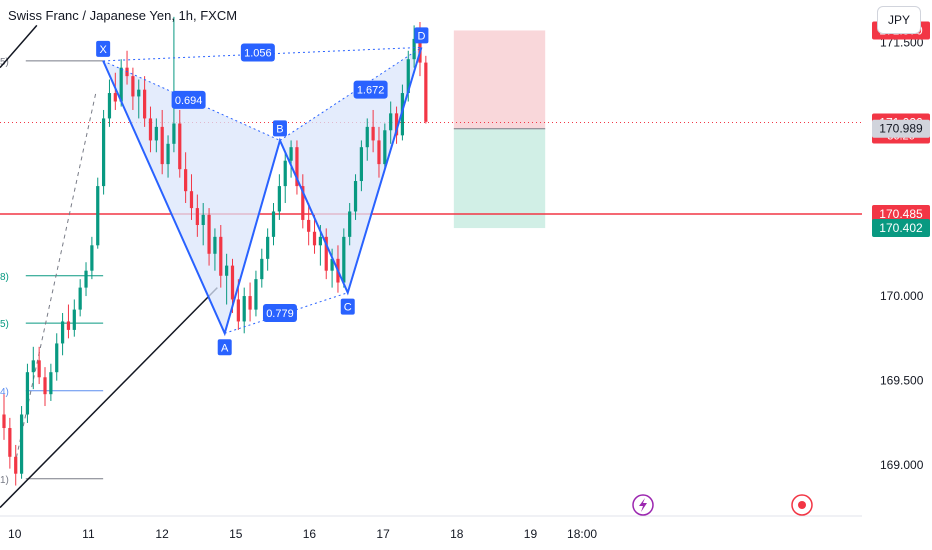 The height and width of the screenshot is (550, 932). I want to click on currency-button: JPY, so click(899, 20).